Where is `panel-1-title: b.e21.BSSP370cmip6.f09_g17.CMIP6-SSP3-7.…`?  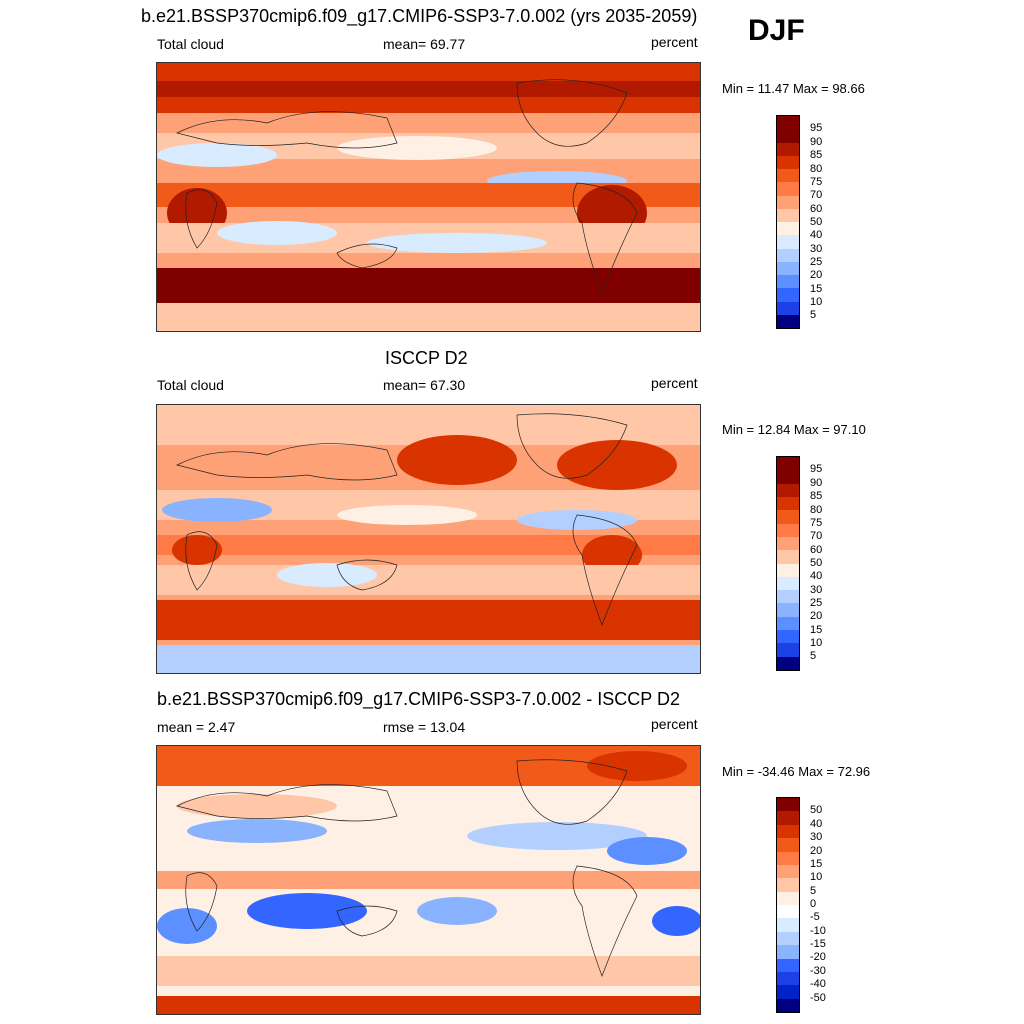 panel-1-title: b.e21.BSSP370cmip6.f09_g17.CMIP6-SSP3-7.… is located at coordinates (419, 16).